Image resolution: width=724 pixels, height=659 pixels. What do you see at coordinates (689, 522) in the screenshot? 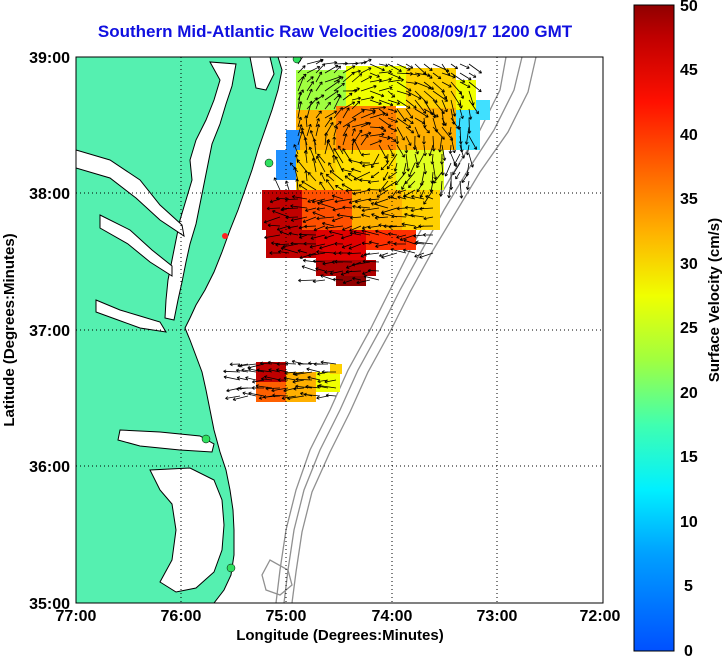
I see `colorbar-tick: 10` at bounding box center [689, 522].